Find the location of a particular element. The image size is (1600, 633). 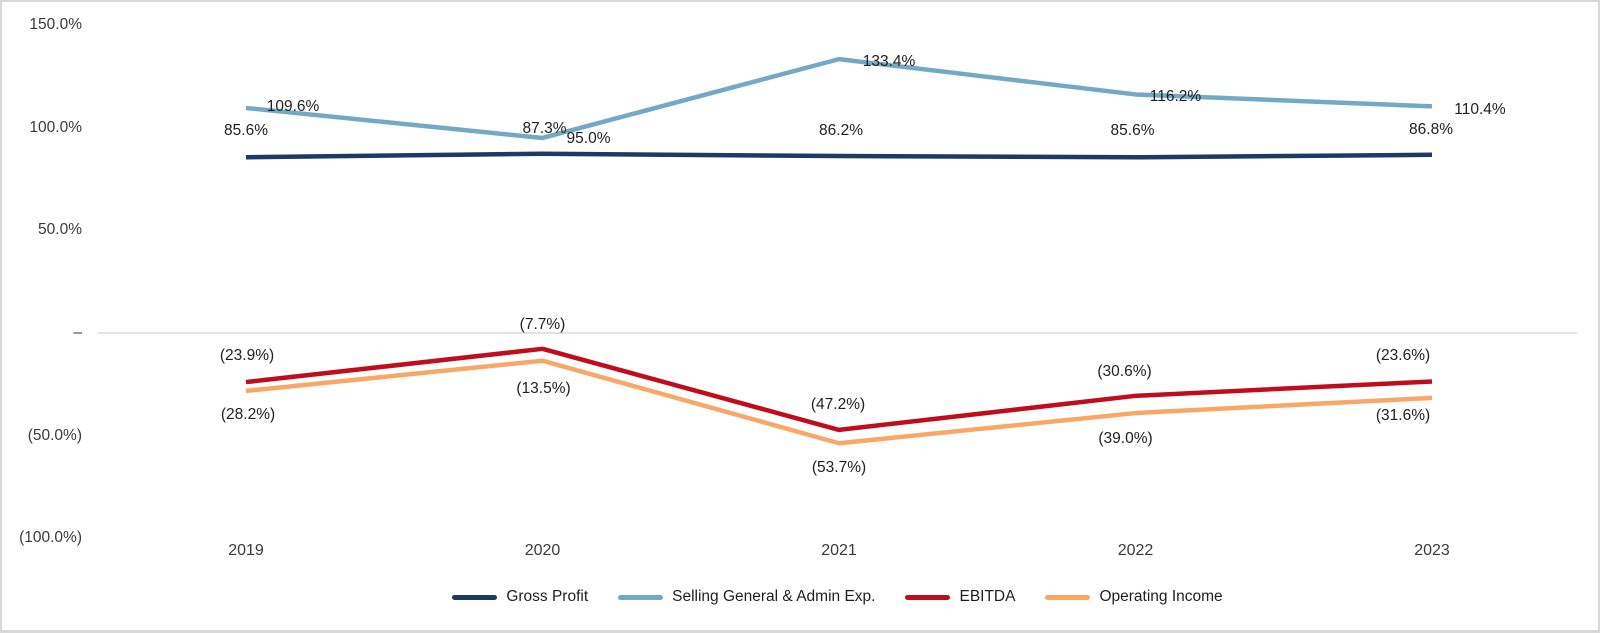

legend-item-3: Operating Income is located at coordinates (1134, 597).